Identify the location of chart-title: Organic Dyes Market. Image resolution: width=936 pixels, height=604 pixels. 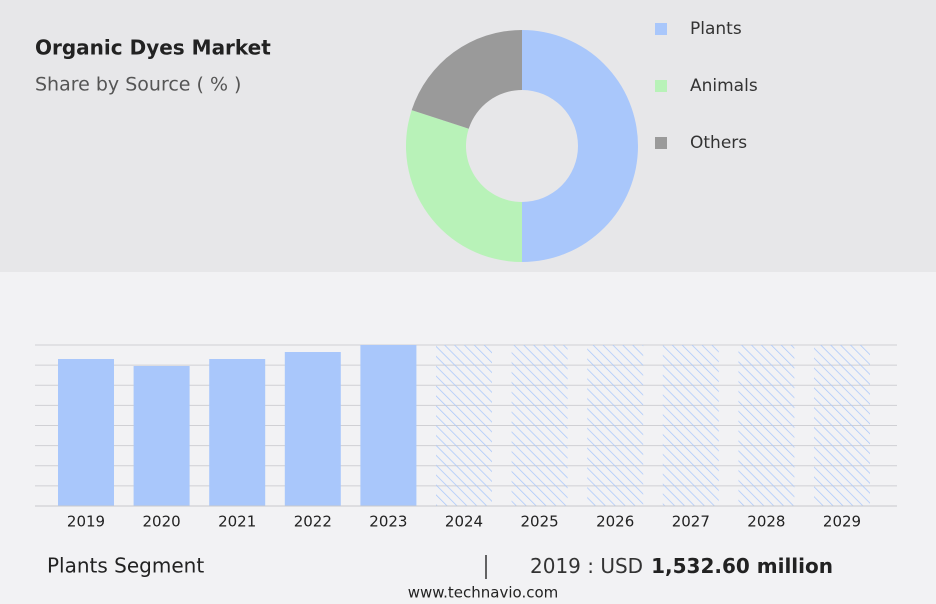
(153, 48).